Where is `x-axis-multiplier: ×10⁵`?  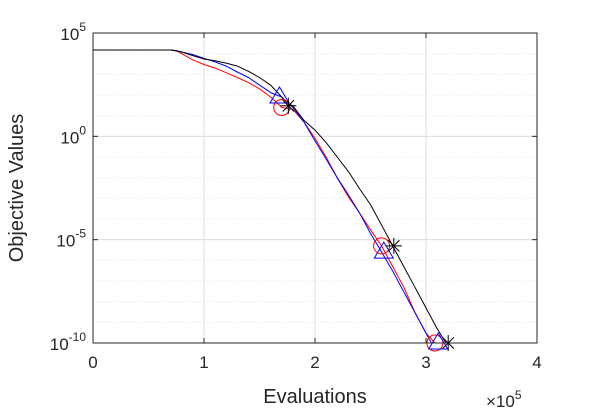 x-axis-multiplier: ×10⁵ is located at coordinates (504, 399).